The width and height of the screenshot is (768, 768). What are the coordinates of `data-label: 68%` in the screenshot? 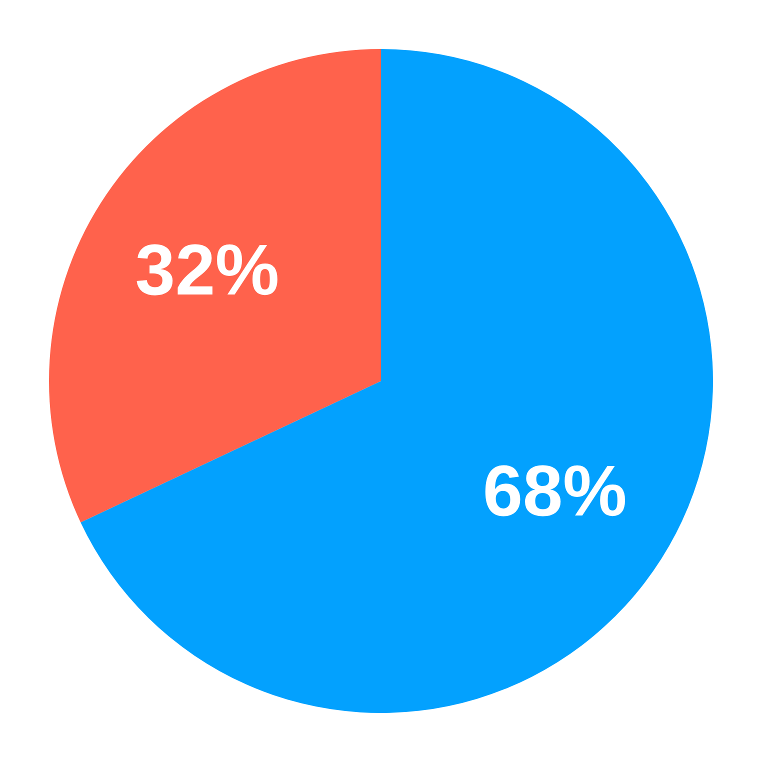 It's located at (554, 491).